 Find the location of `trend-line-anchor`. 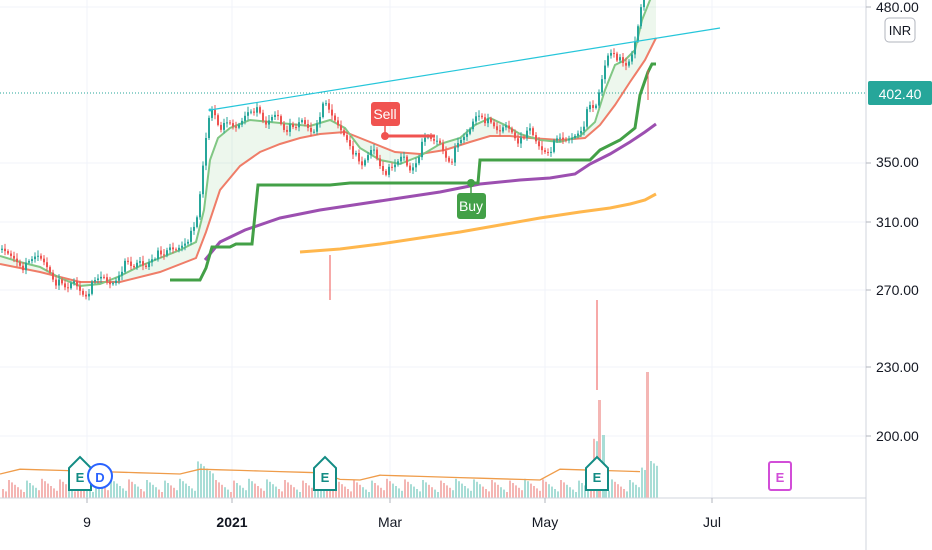

trend-line-anchor is located at coordinates (210, 110).